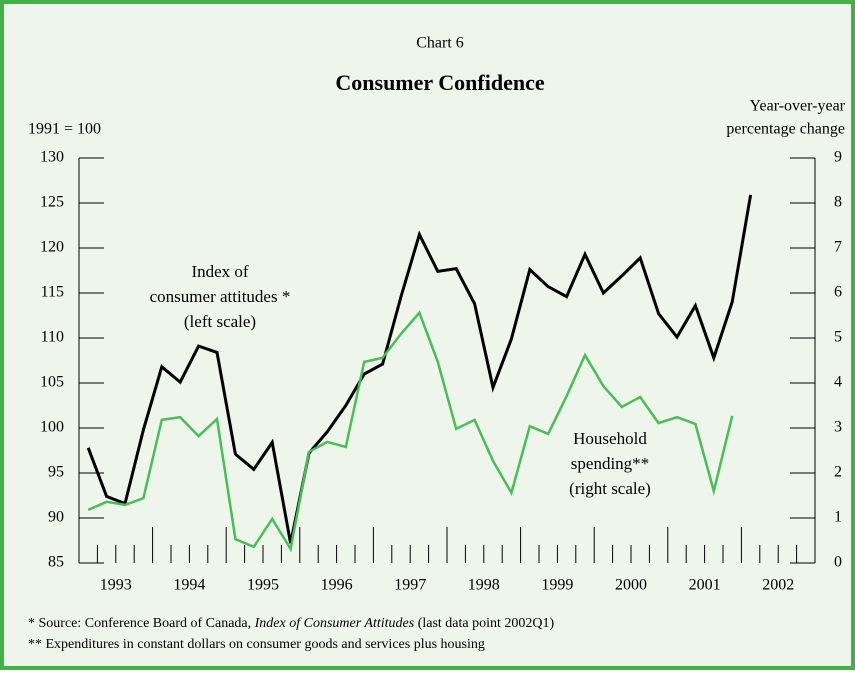 The image size is (855, 675). What do you see at coordinates (334, 623) in the screenshot?
I see `footnote-part: Index of Consumer Attitudes` at bounding box center [334, 623].